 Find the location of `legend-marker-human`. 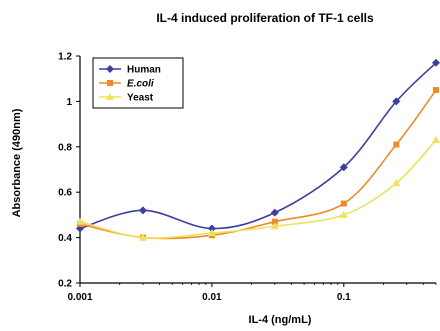

legend-marker-human is located at coordinates (110, 69).